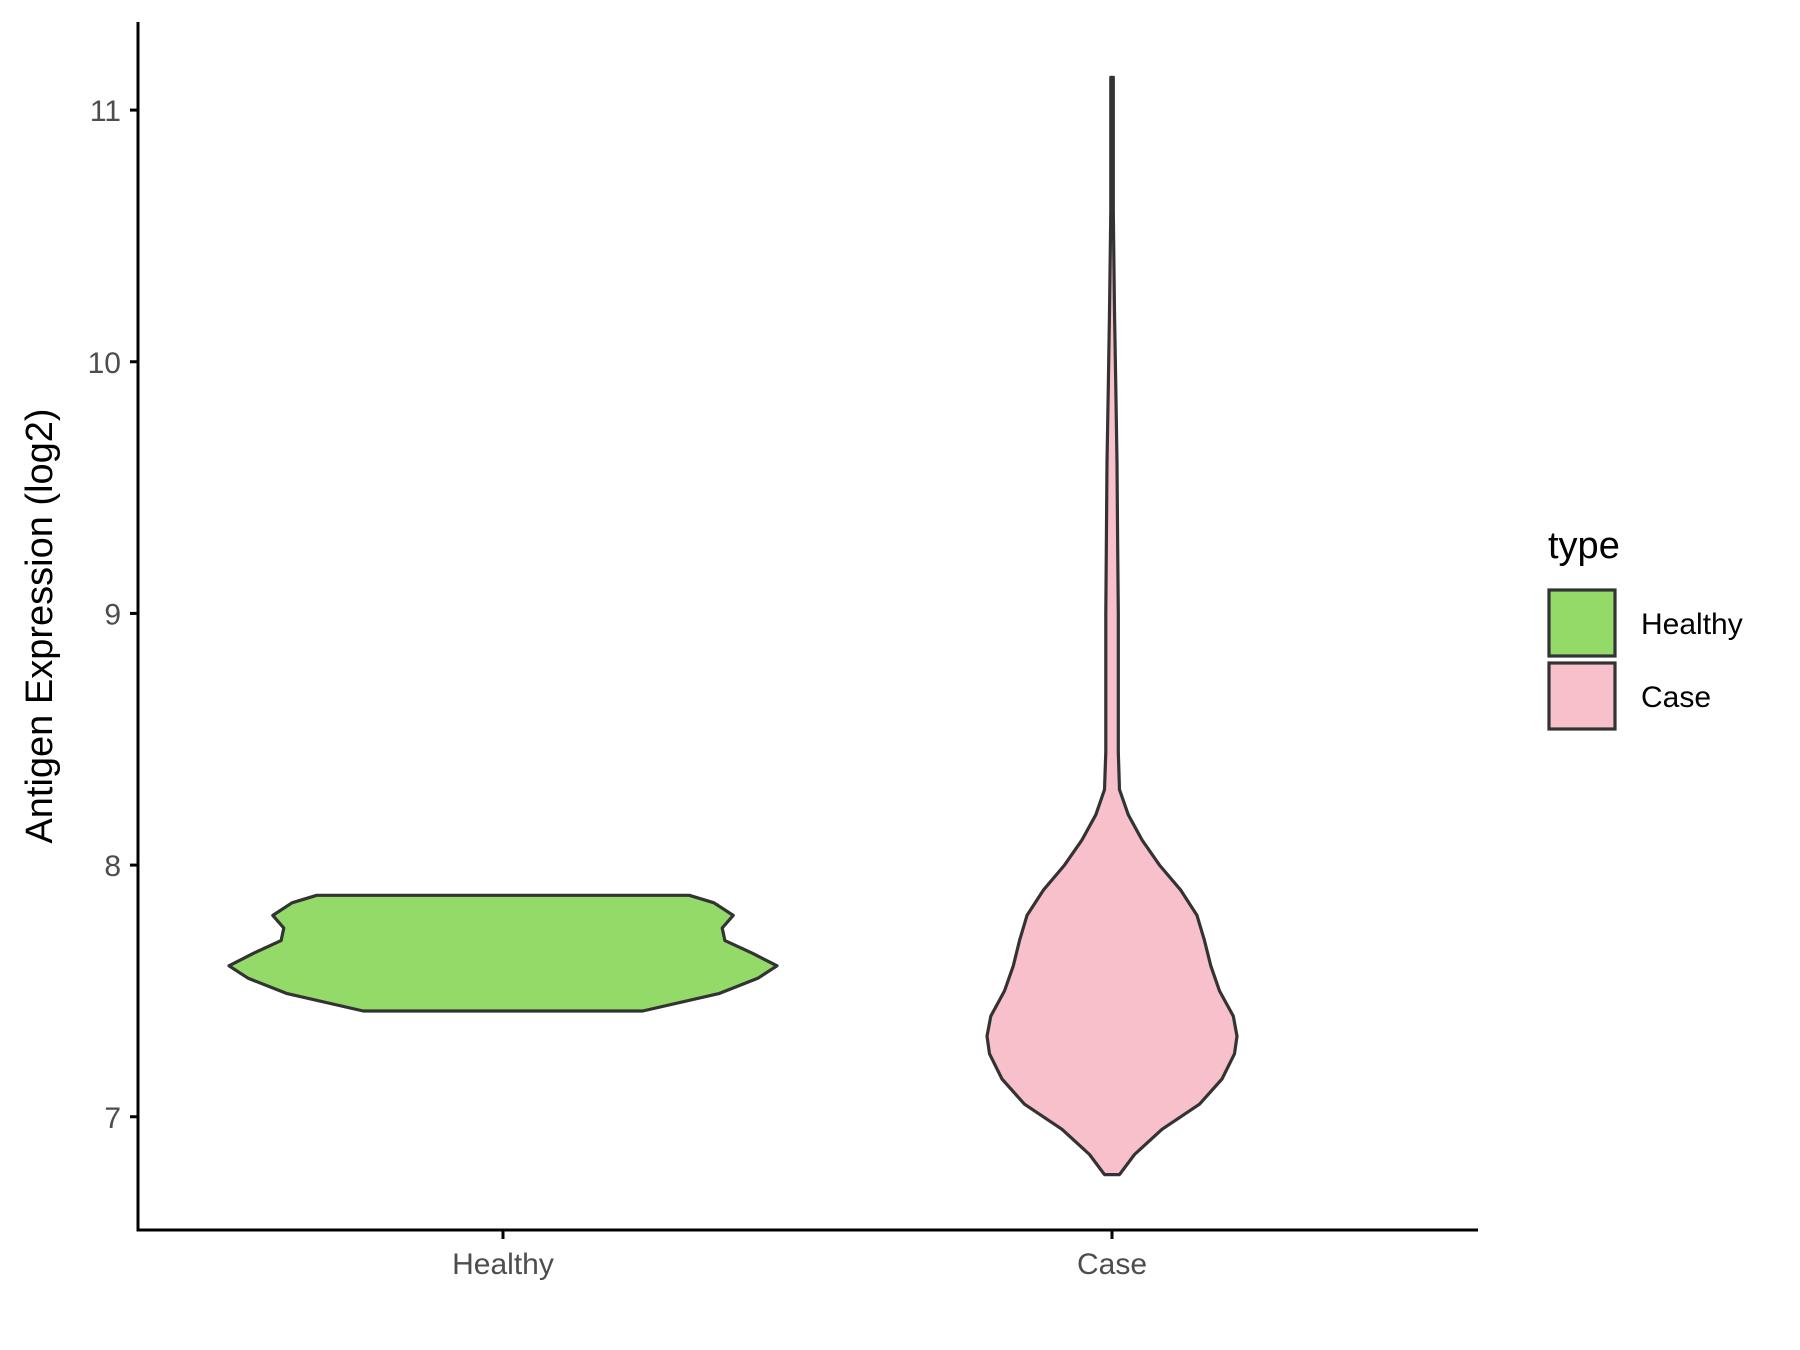  What do you see at coordinates (112, 1118) in the screenshot?
I see `y-tick-label: 7` at bounding box center [112, 1118].